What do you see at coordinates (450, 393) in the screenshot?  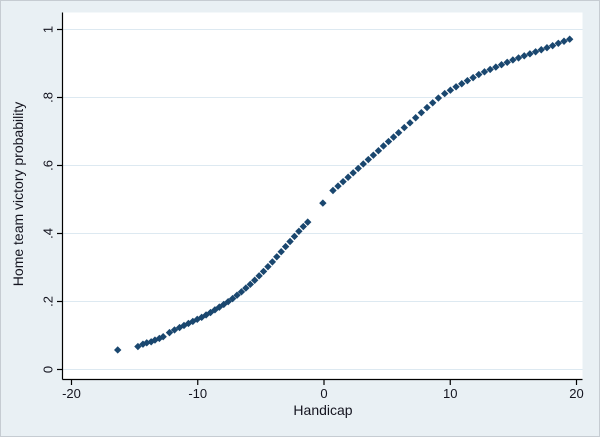 I see `x-tick-label: 10` at bounding box center [450, 393].